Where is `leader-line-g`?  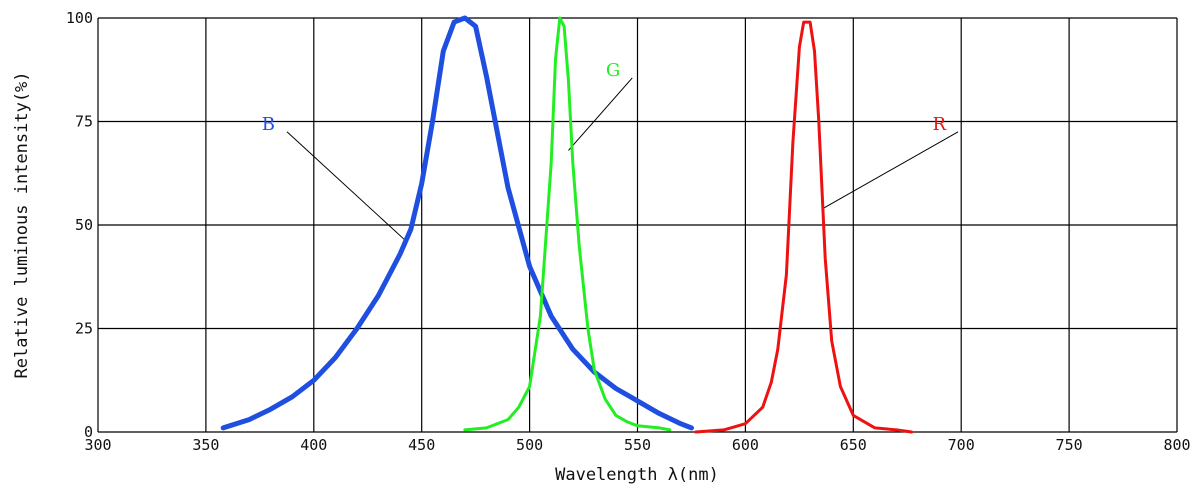 leader-line-g is located at coordinates (600, 114).